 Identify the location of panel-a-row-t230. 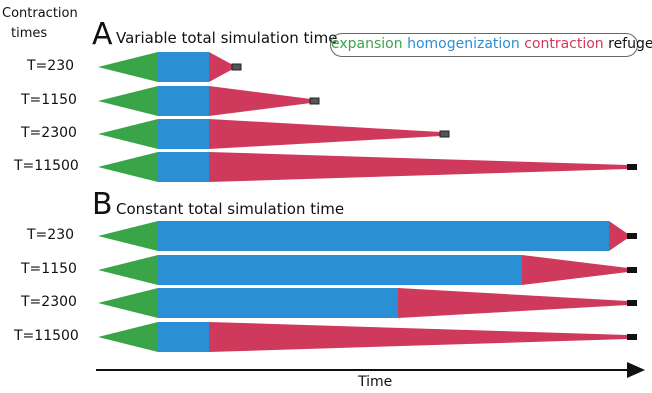
(170, 67).